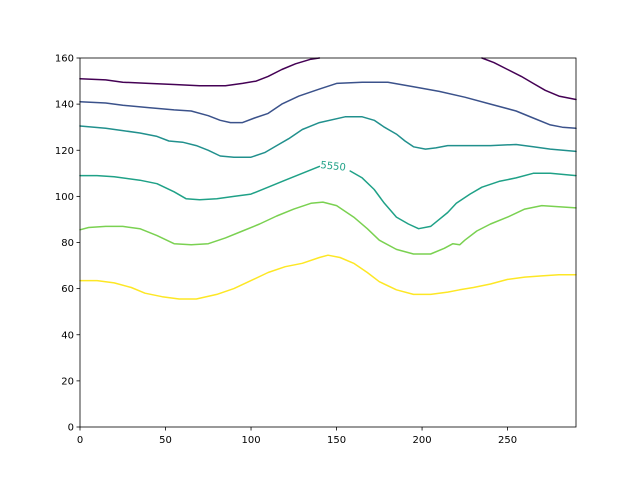 The height and width of the screenshot is (480, 640). Describe the element at coordinates (67, 335) in the screenshot. I see `y-tick-label: 40` at that location.